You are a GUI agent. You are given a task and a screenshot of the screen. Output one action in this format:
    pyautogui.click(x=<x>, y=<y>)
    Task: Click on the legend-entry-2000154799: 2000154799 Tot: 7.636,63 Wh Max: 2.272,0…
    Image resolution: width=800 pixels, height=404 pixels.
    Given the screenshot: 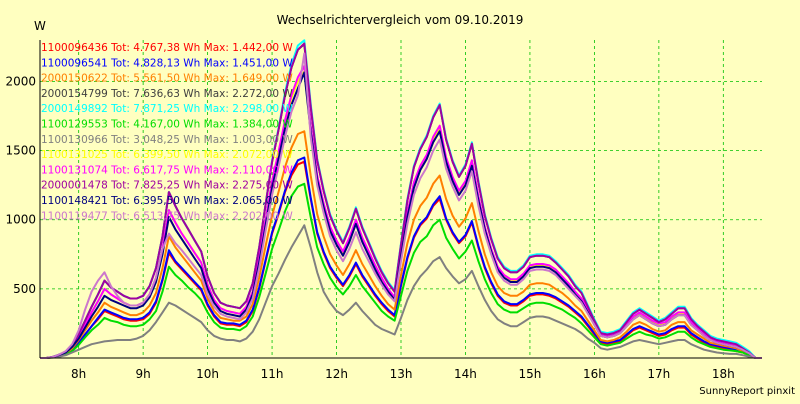 What is the action you would take?
    pyautogui.click(x=167, y=94)
    